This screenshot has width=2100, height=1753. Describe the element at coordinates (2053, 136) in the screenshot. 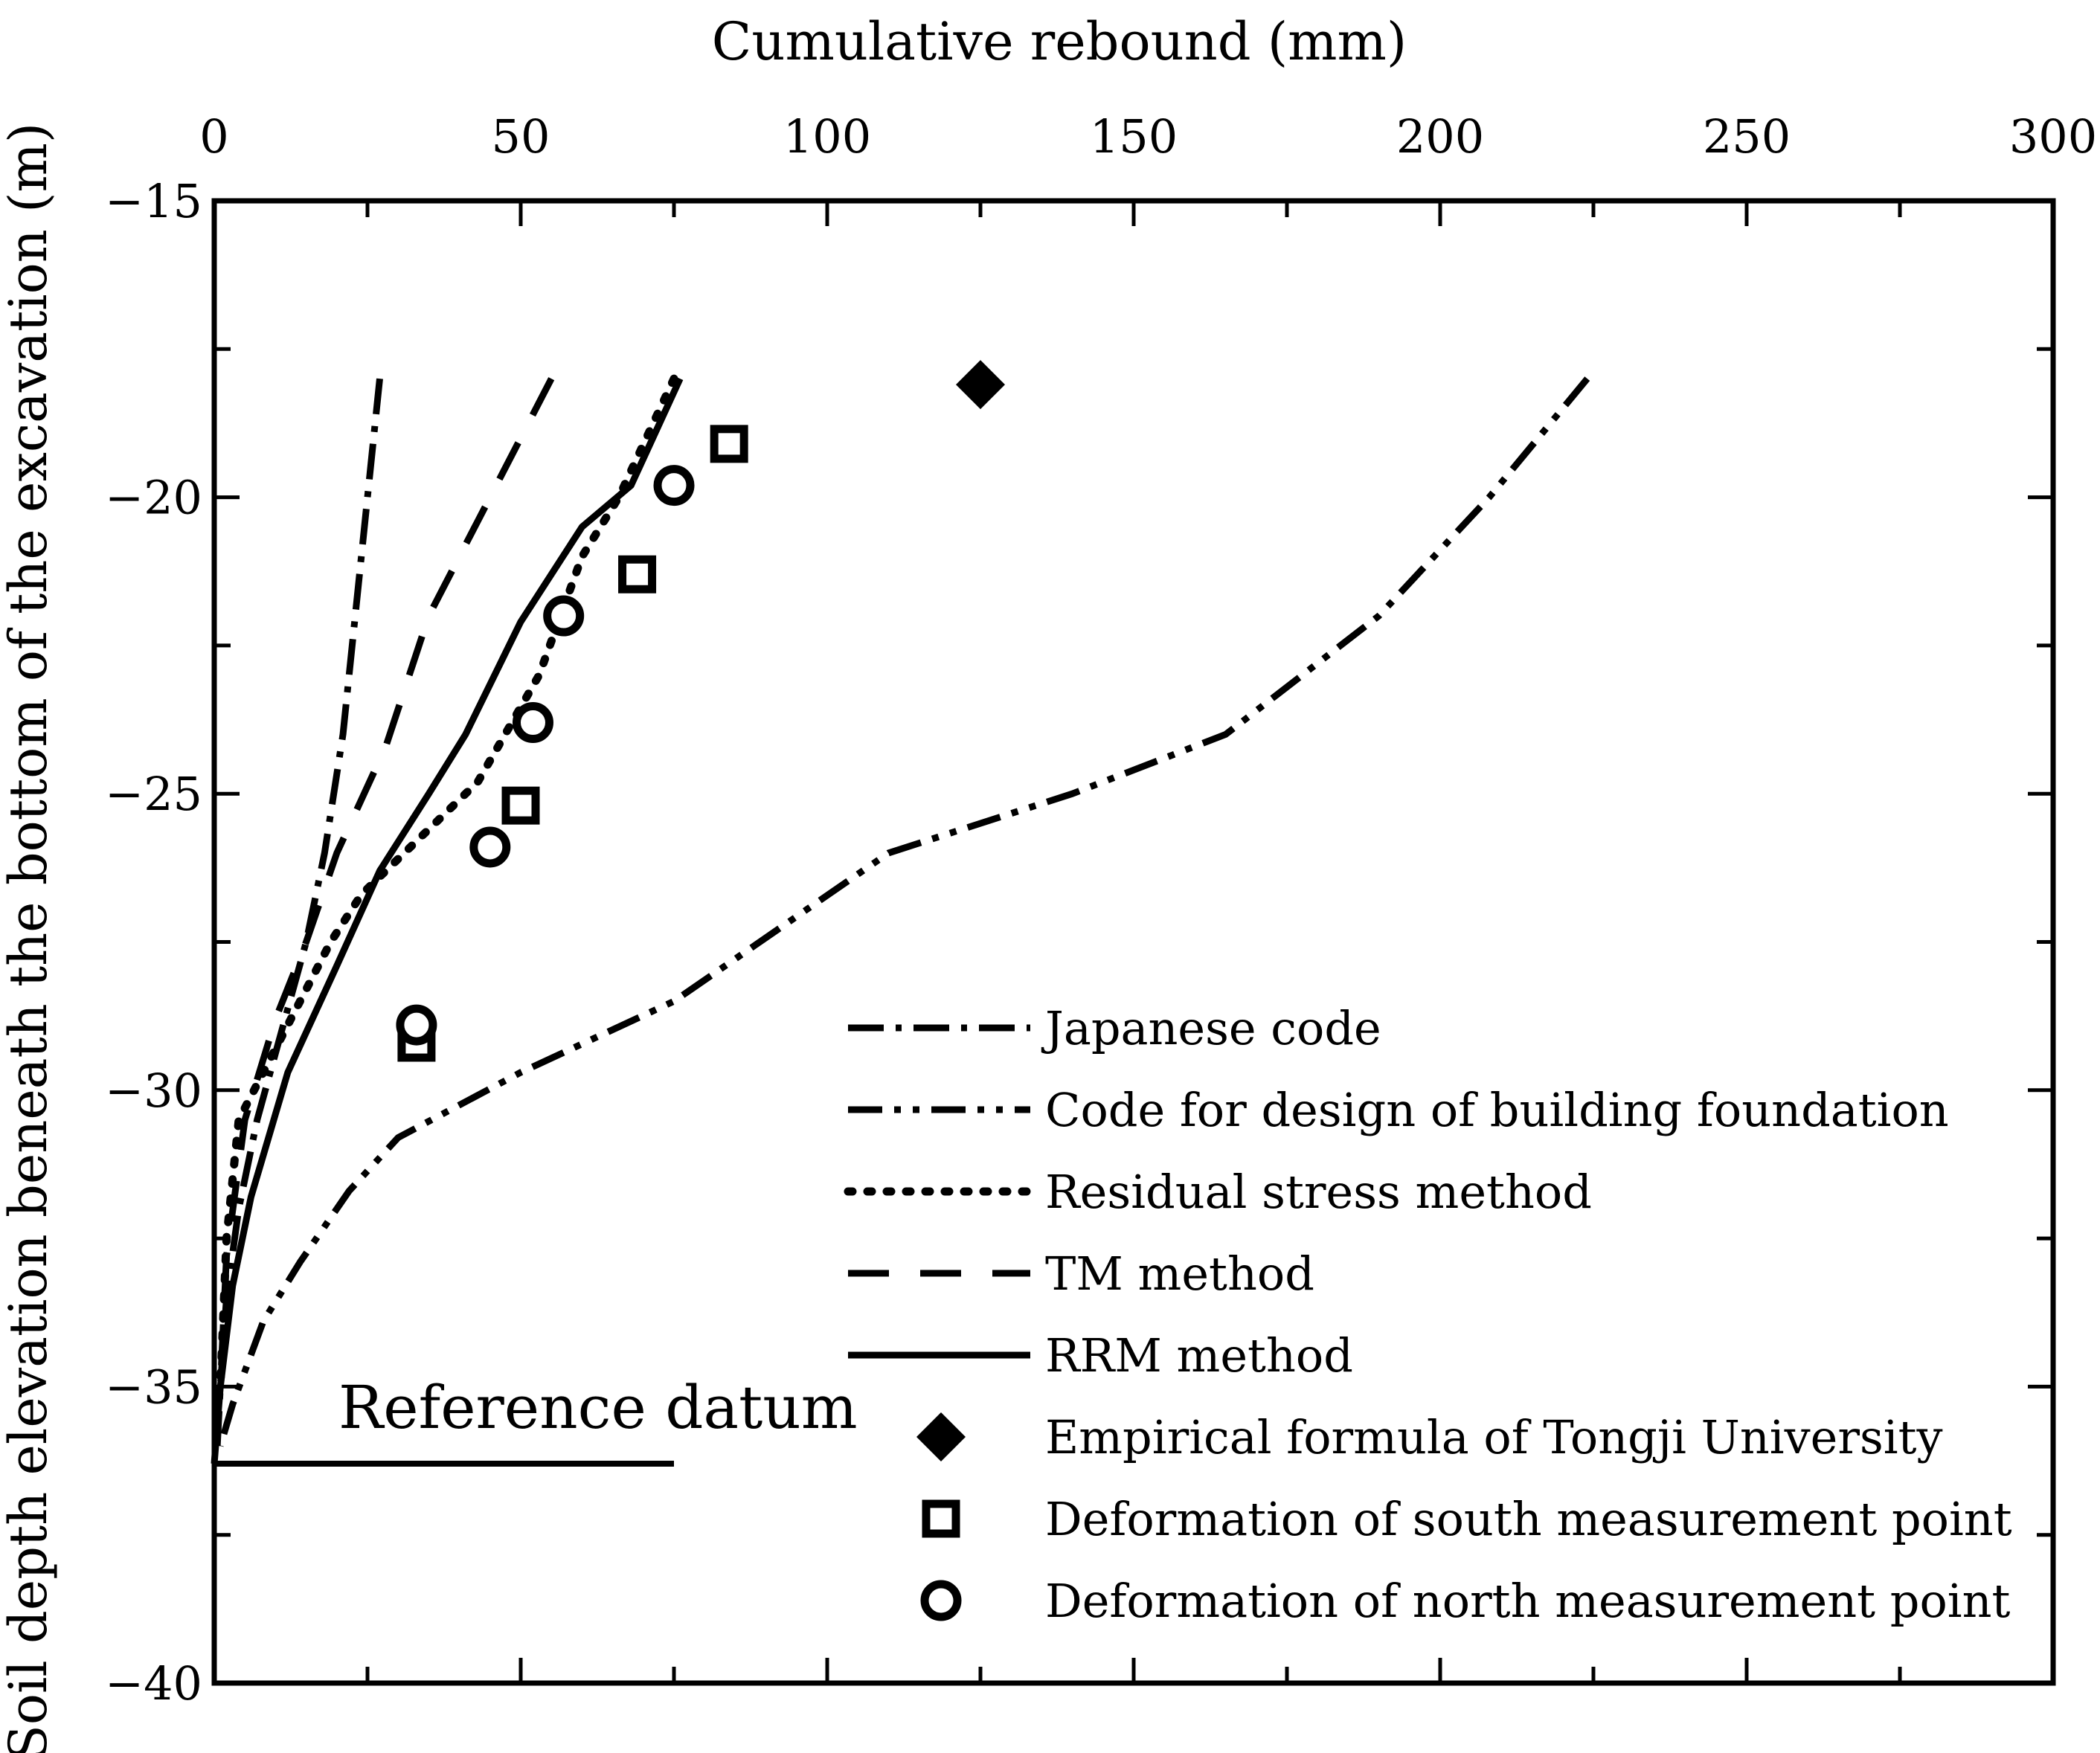

I see `x-tick-label: 300` at that location.